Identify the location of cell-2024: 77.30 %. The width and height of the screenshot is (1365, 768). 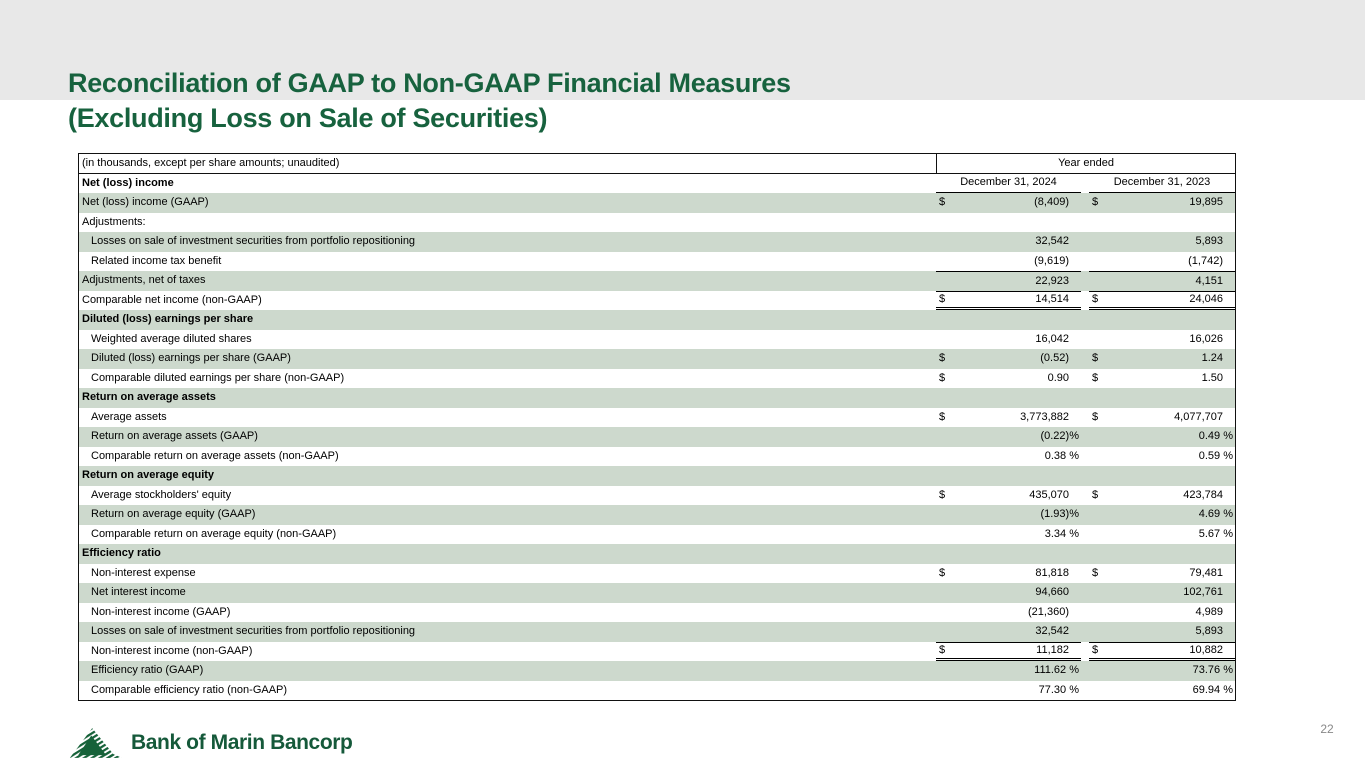
(1008, 691).